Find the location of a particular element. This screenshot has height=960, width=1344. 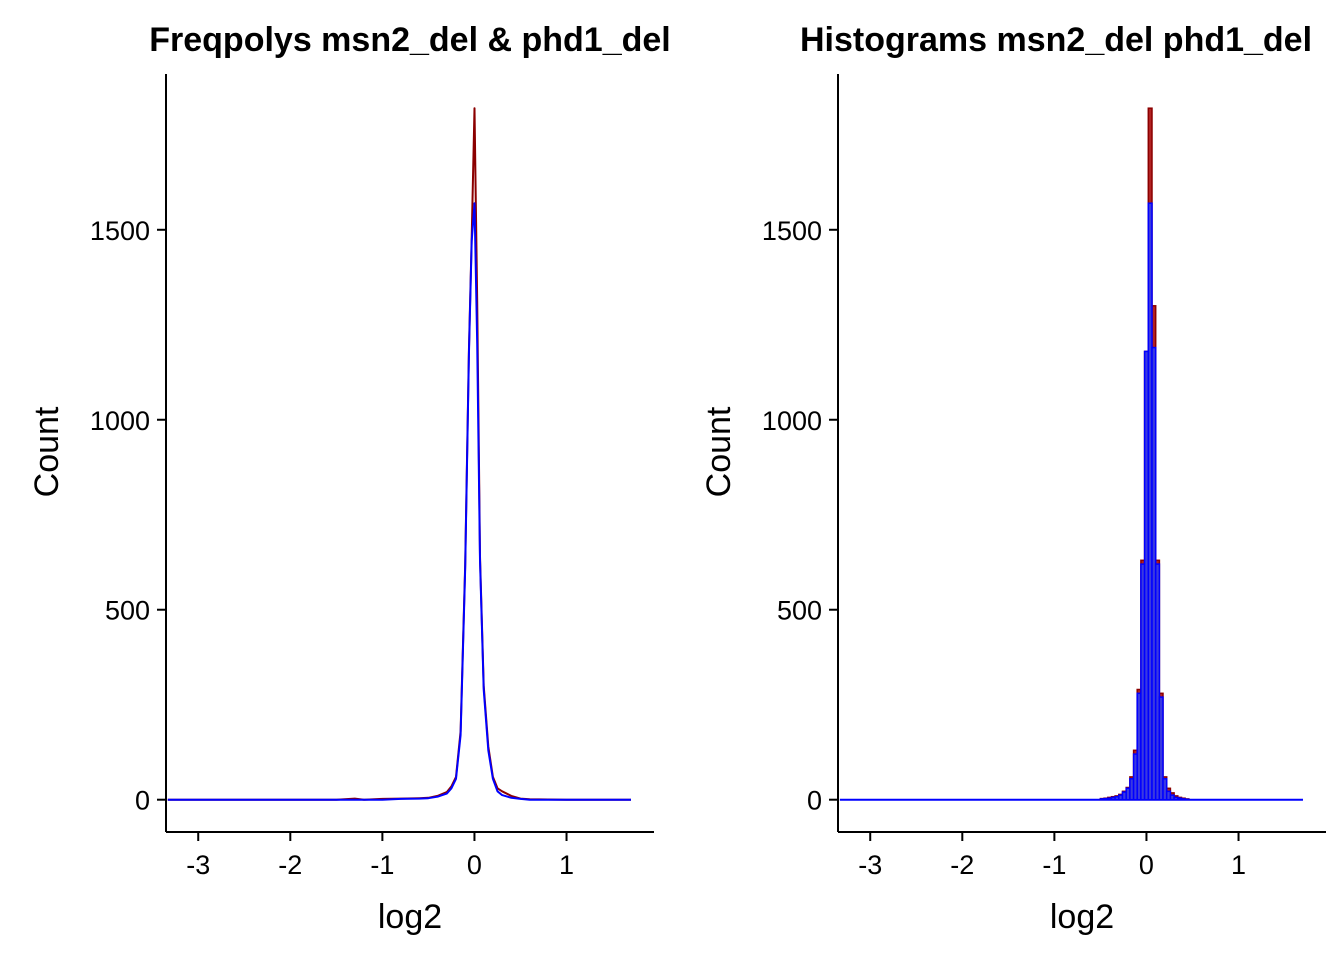

histogram-x-axis-title: log2 is located at coordinates (1082, 917).